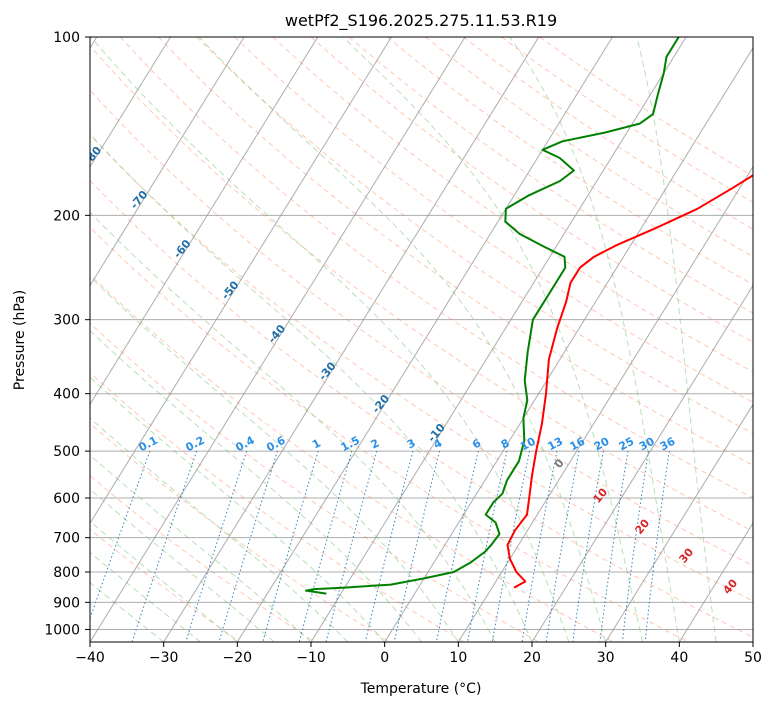 This screenshot has height=708, width=775. What do you see at coordinates (230, 290) in the screenshot?
I see `isotherm-label: -50` at bounding box center [230, 290].